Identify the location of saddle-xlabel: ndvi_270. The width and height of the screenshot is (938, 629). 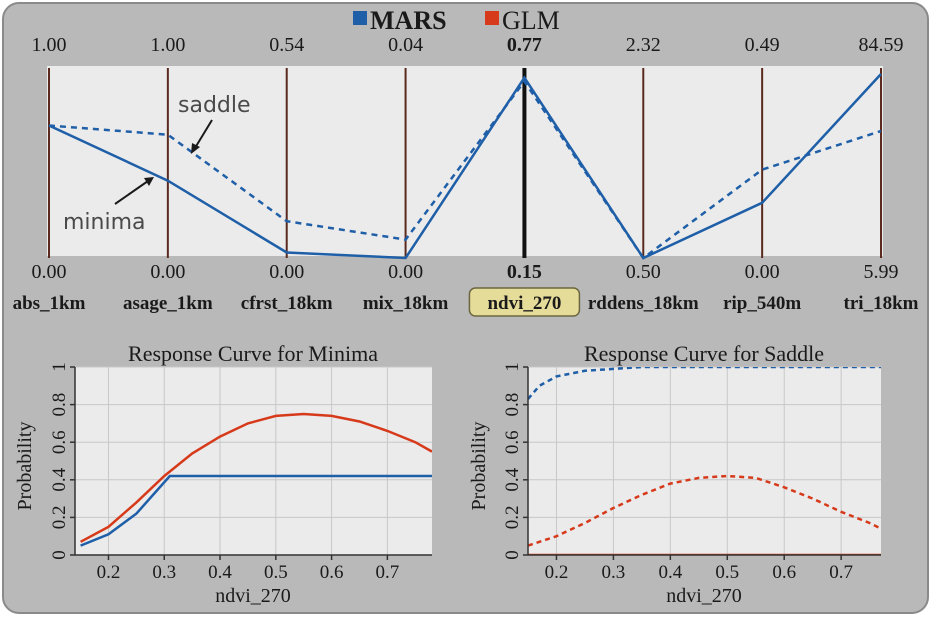
(704, 596).